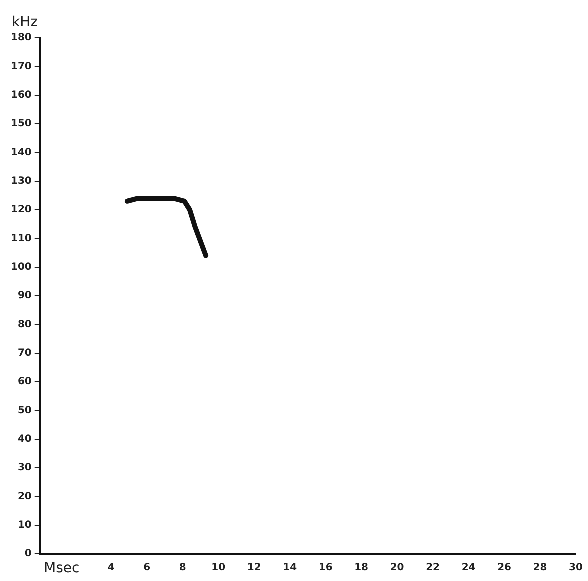 Image resolution: width=588 pixels, height=581 pixels. Describe the element at coordinates (21, 210) in the screenshot. I see `y-tick-label: 120` at that location.